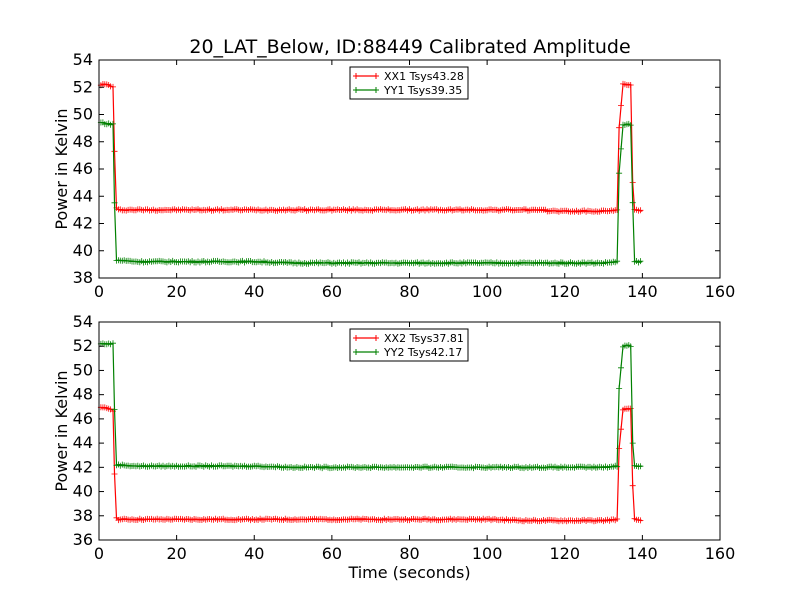  What do you see at coordinates (424, 338) in the screenshot?
I see `legend-entry: XX2 Tsys37.81` at bounding box center [424, 338].